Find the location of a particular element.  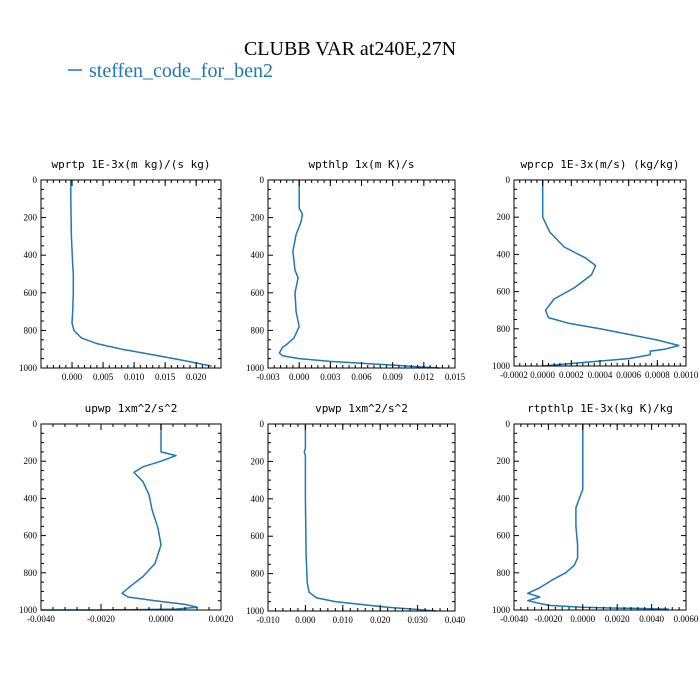

x-tick-label: 0.0004 is located at coordinates (600, 375).